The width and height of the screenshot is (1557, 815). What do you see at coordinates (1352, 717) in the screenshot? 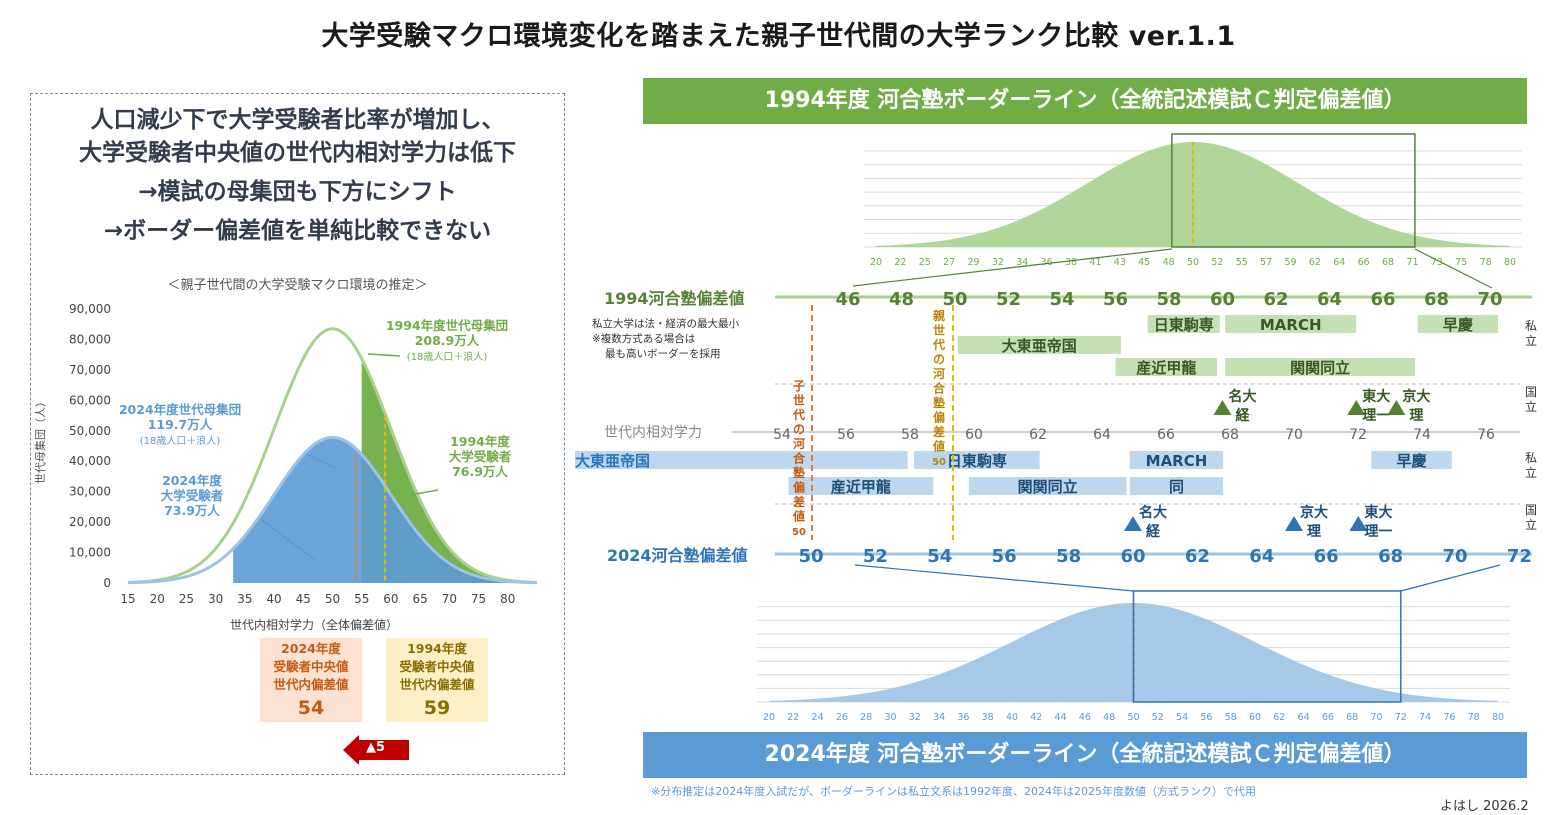
I see `distribution-tick-label: 68` at bounding box center [1352, 717].